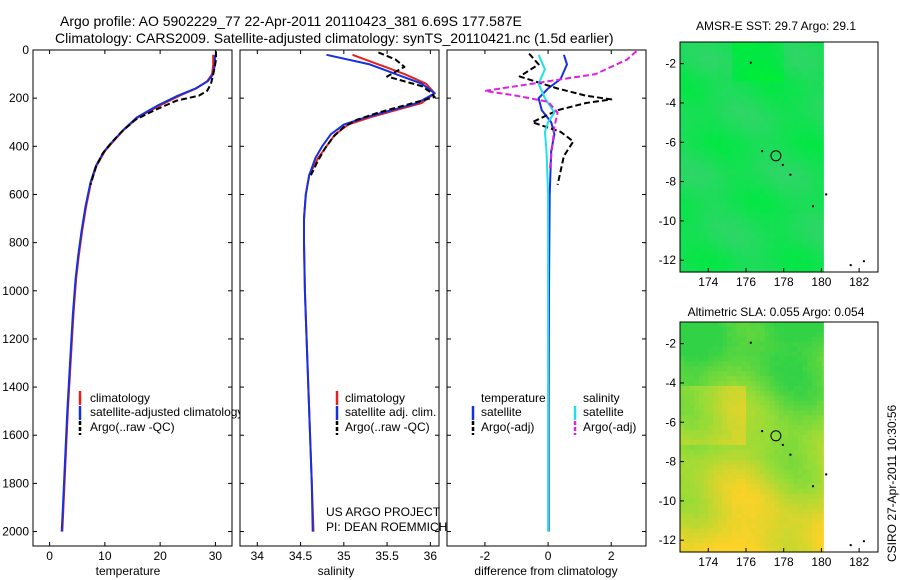 The width and height of the screenshot is (900, 580). I want to click on map-x-tick-label: 174, so click(708, 282).